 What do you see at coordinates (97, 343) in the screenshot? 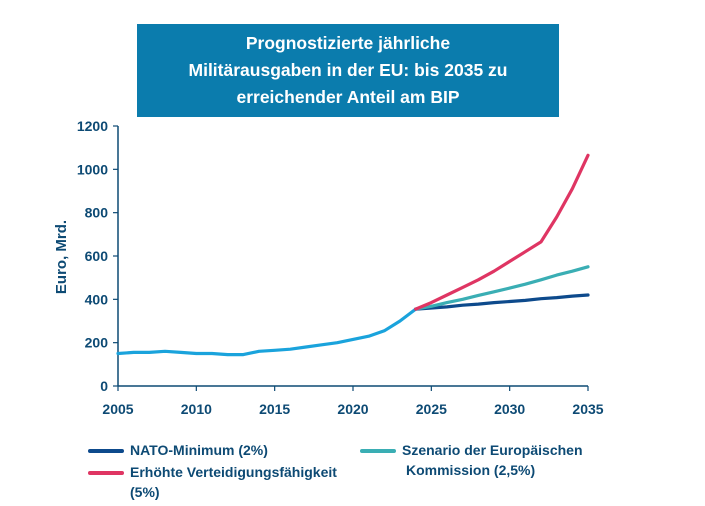
I see `y-tick-label: 200` at bounding box center [97, 343].